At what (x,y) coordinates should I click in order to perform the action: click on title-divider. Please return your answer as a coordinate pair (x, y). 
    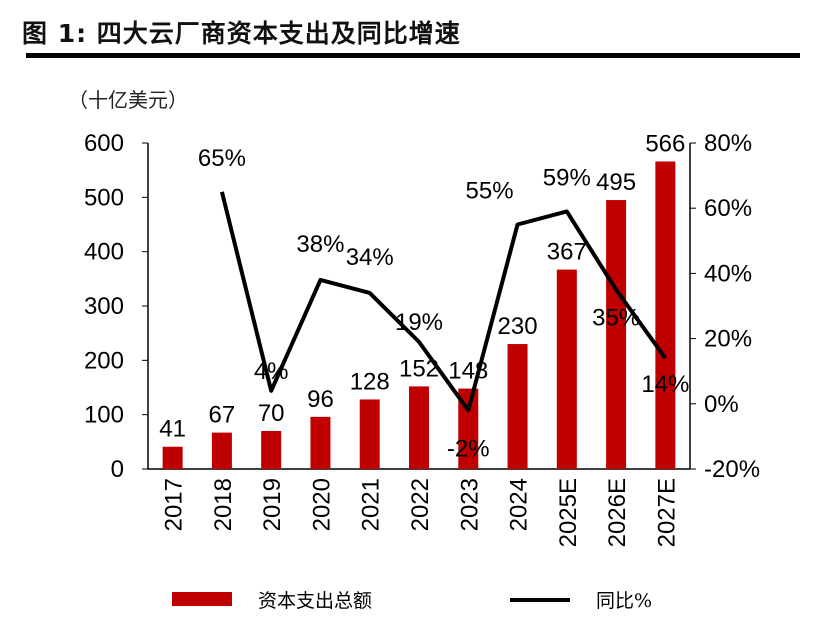
    Looking at the image, I should click on (413, 55).